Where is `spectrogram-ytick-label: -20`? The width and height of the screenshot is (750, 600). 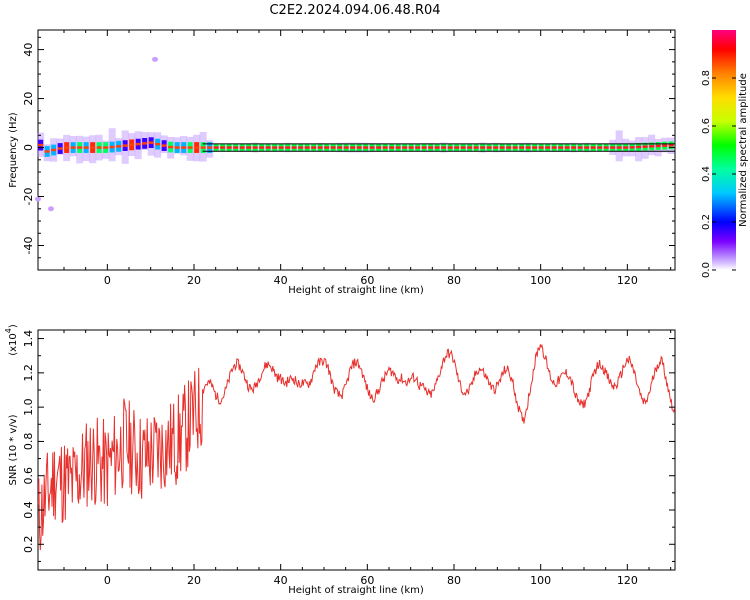 spectrogram-ytick-label: -20 is located at coordinates (28, 197).